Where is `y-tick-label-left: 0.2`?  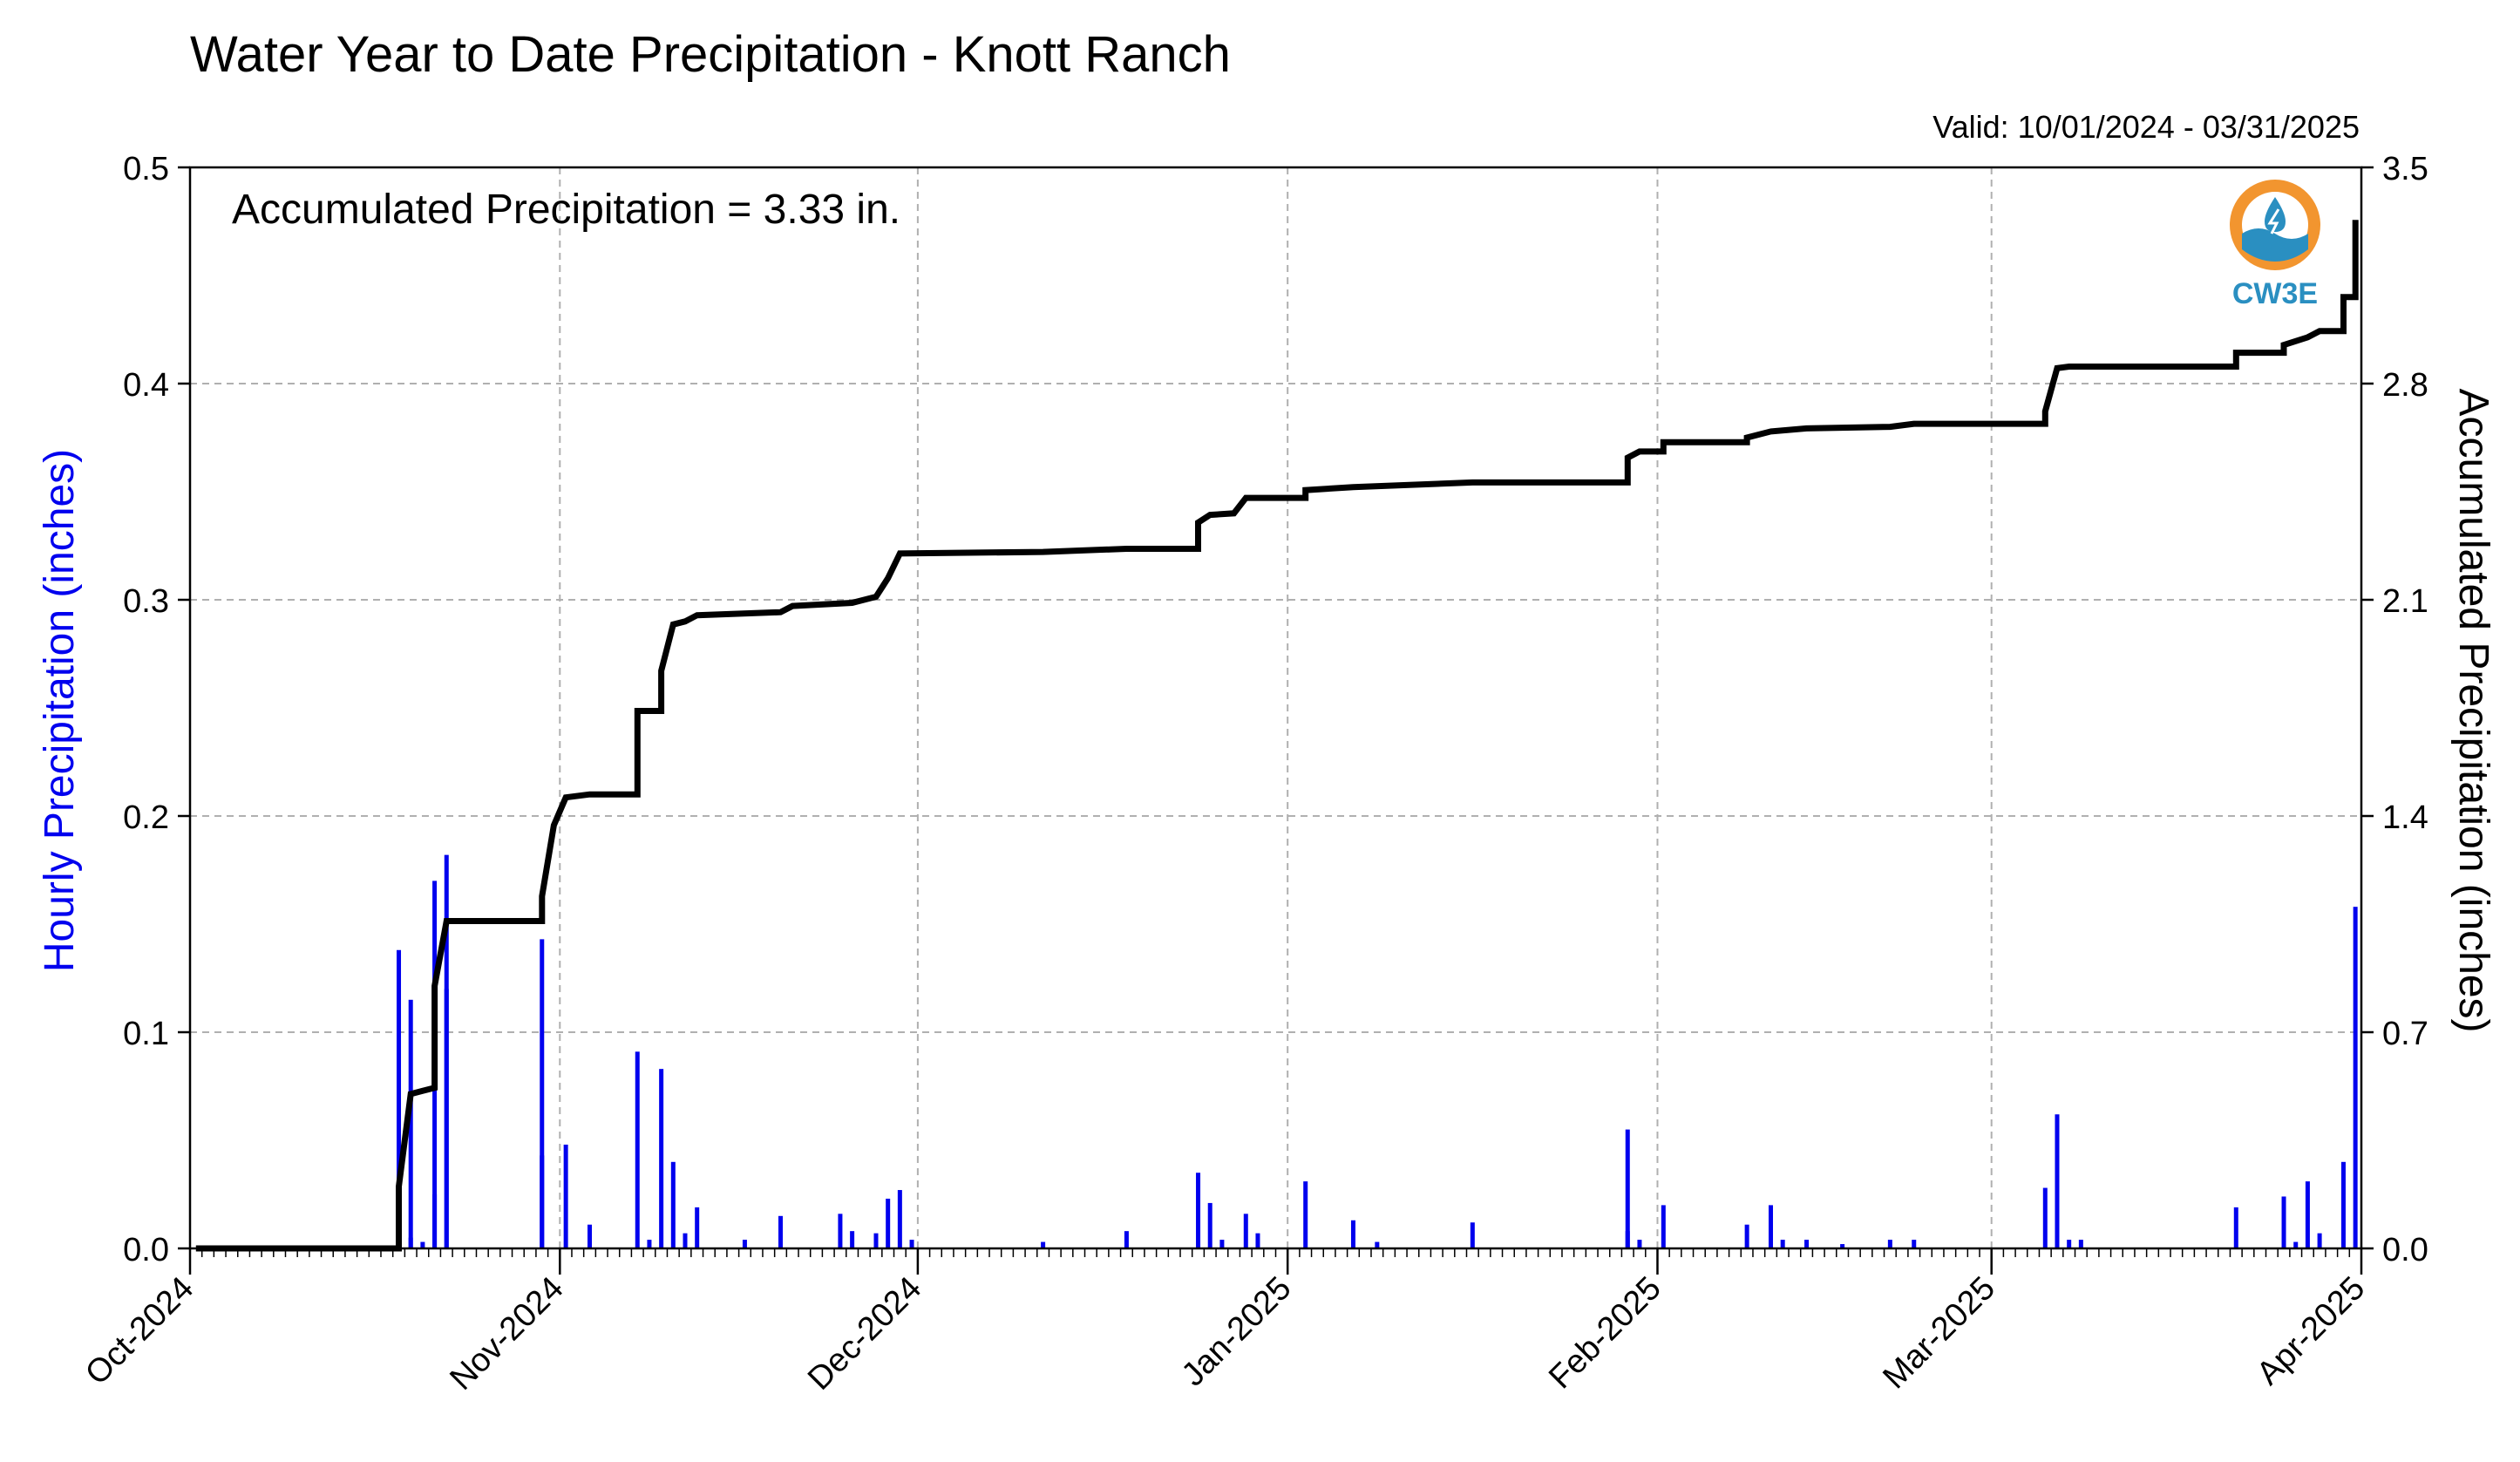 y-tick-label-left: 0.2 is located at coordinates (146, 817).